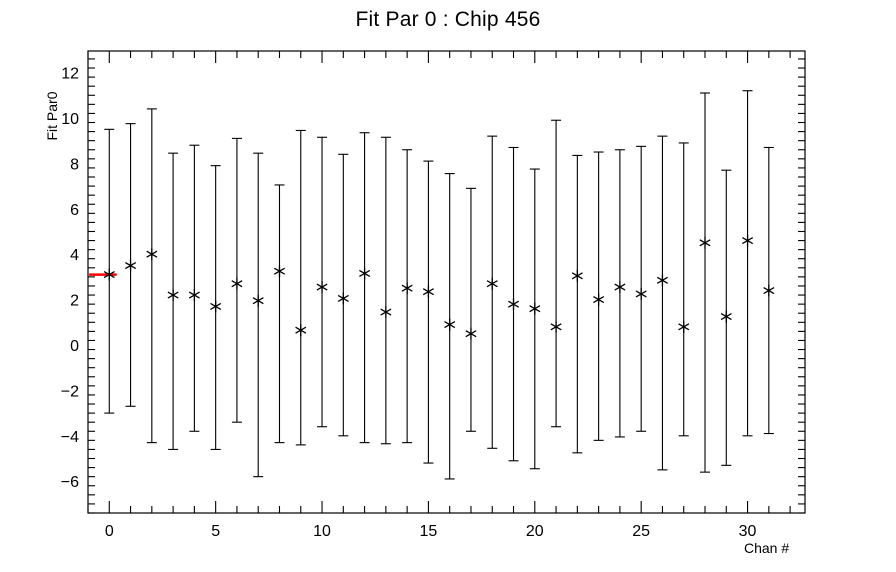 The image size is (896, 572). I want to click on y-tick-label: 8, so click(74, 164).